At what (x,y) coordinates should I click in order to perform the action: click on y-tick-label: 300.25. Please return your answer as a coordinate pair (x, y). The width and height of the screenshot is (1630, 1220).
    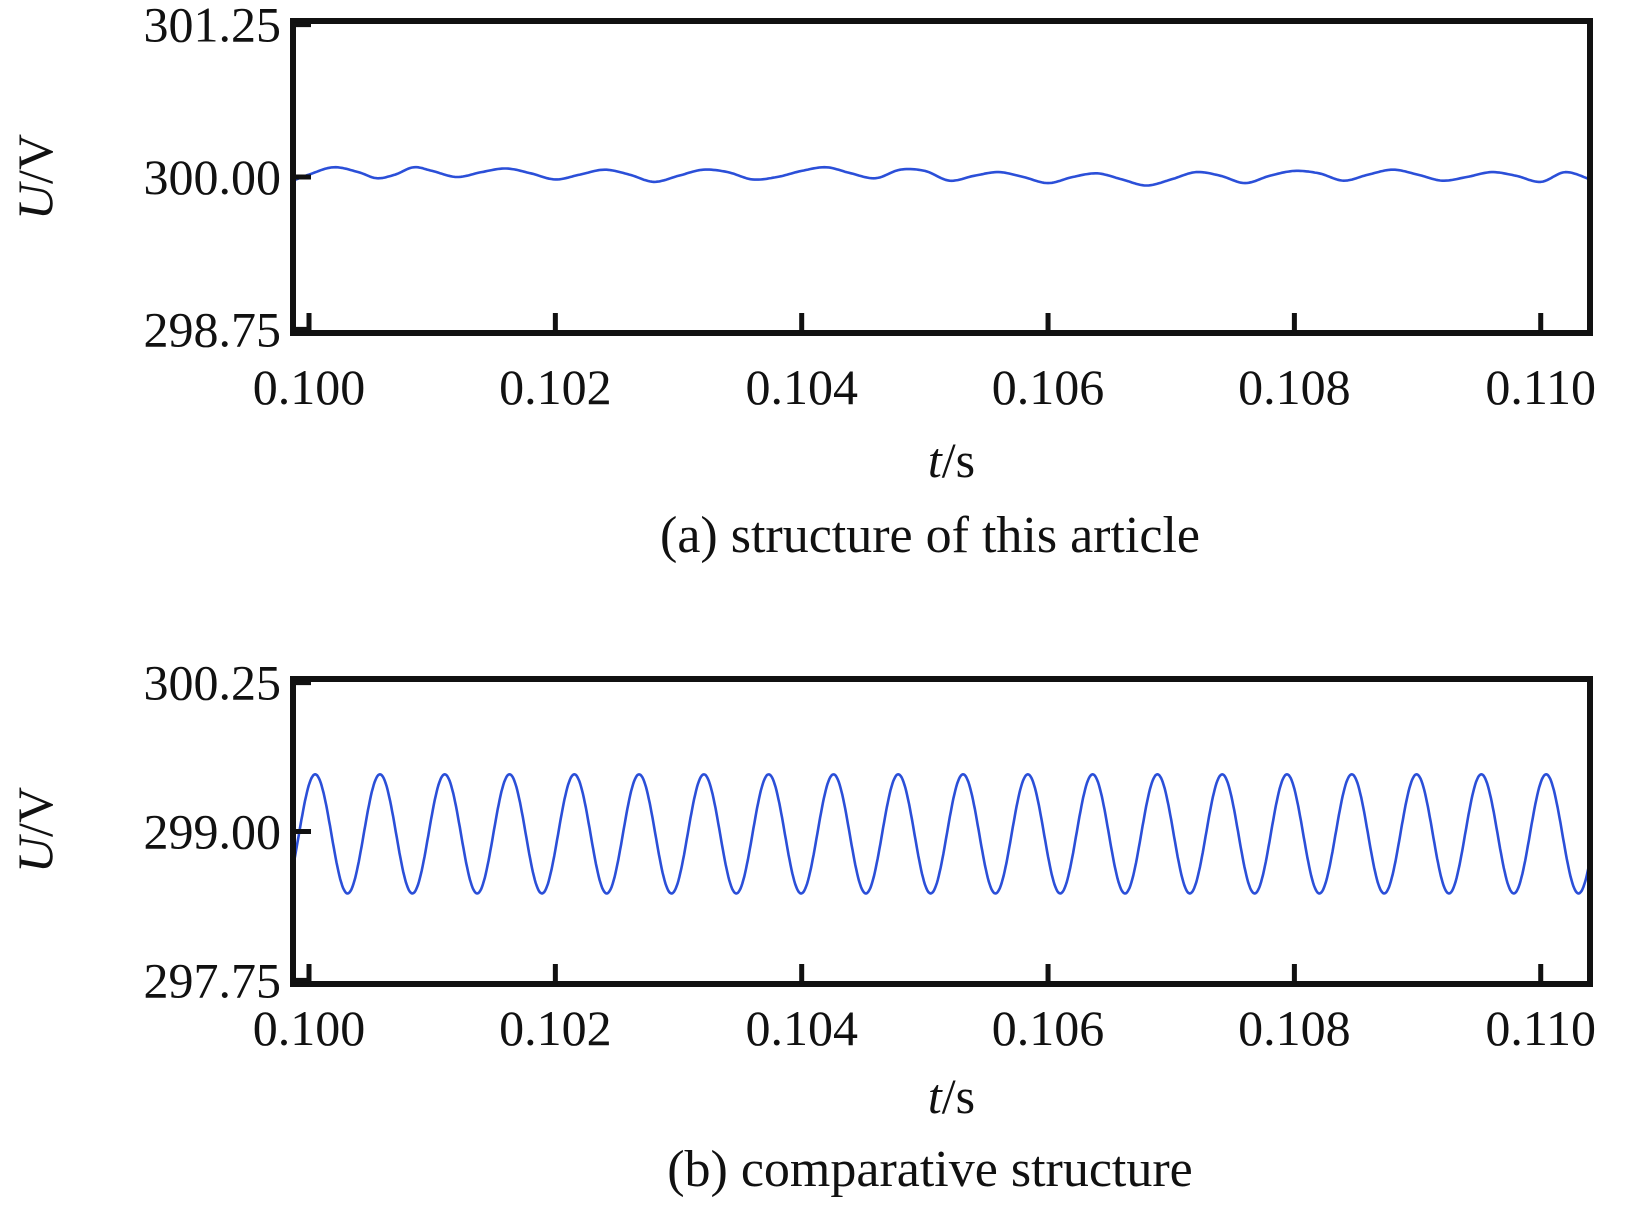
    Looking at the image, I should click on (213, 683).